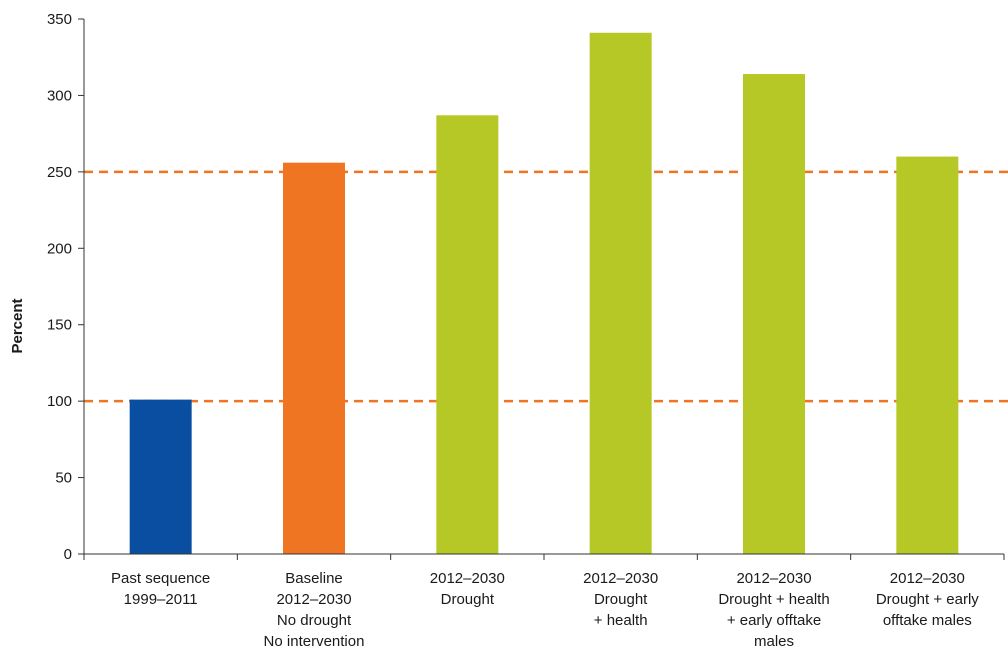  Describe the element at coordinates (59, 95) in the screenshot. I see `y-tick-label: 300` at that location.